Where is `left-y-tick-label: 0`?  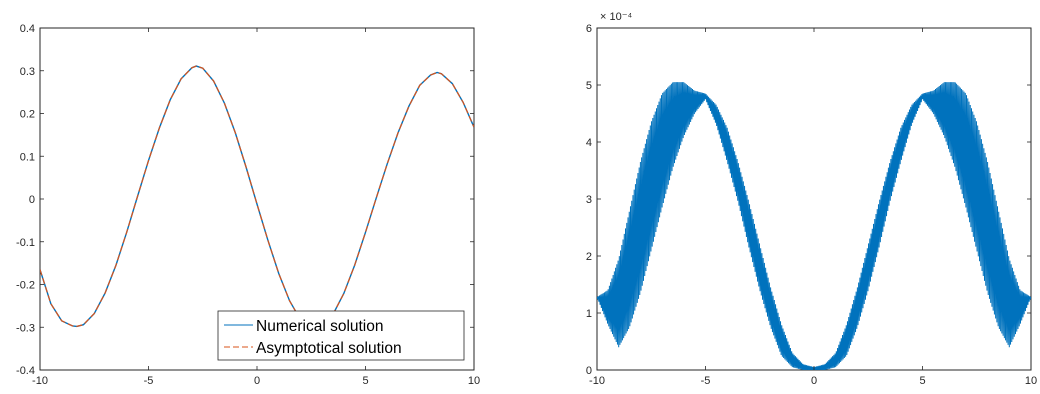
left-y-tick-label: 0 is located at coordinates (32, 200).